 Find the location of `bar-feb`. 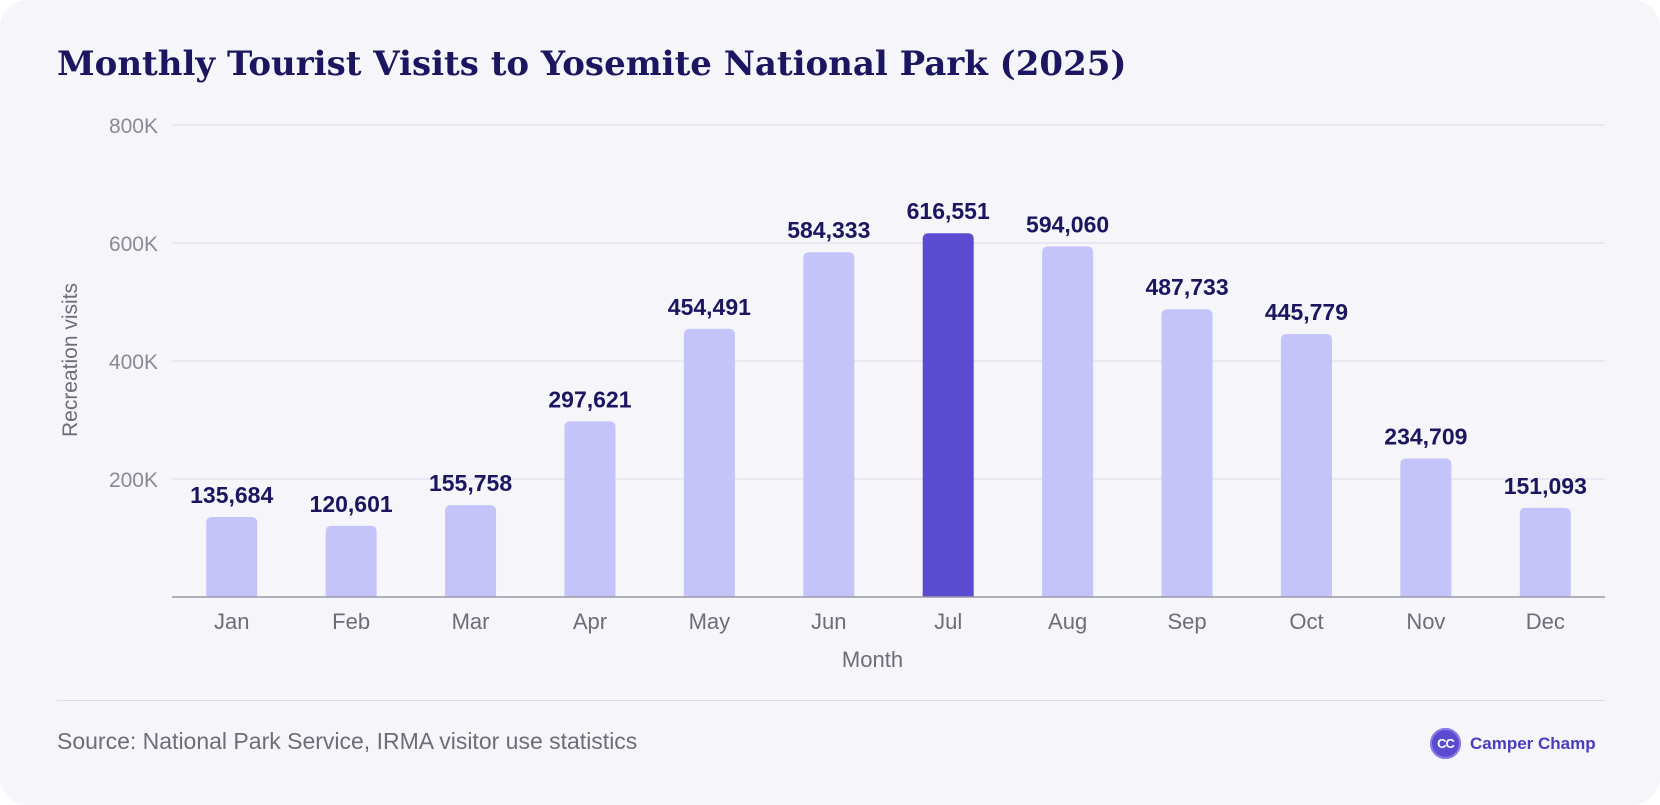

bar-feb is located at coordinates (351, 561).